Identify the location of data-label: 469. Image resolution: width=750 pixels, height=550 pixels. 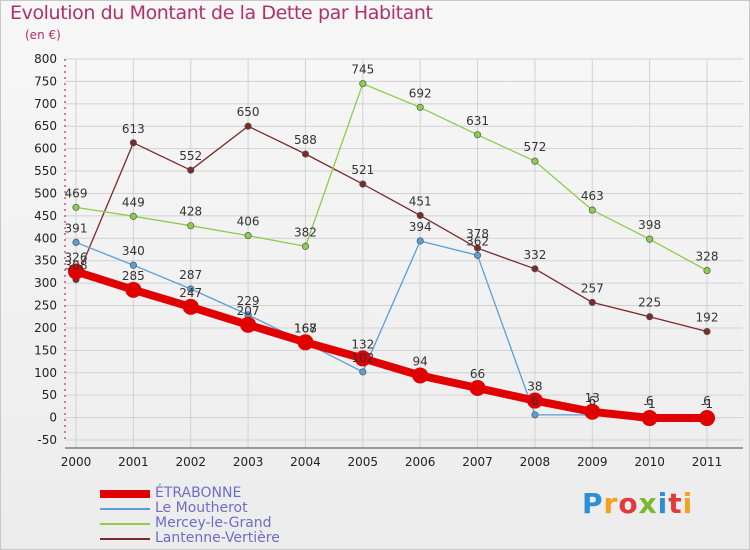
(76, 193).